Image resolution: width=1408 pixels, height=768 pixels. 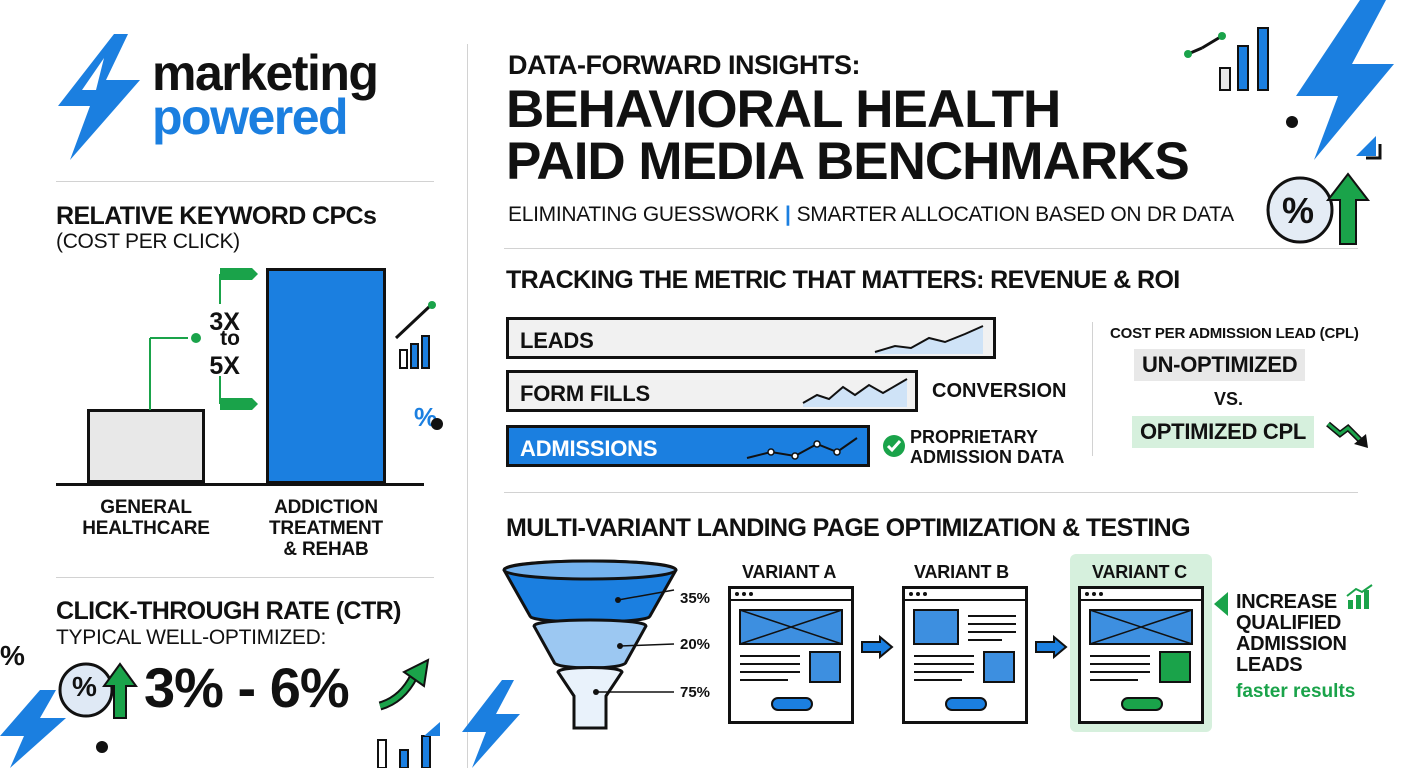 What do you see at coordinates (961, 572) in the screenshot?
I see `variant-b-label: VARIANT B` at bounding box center [961, 572].